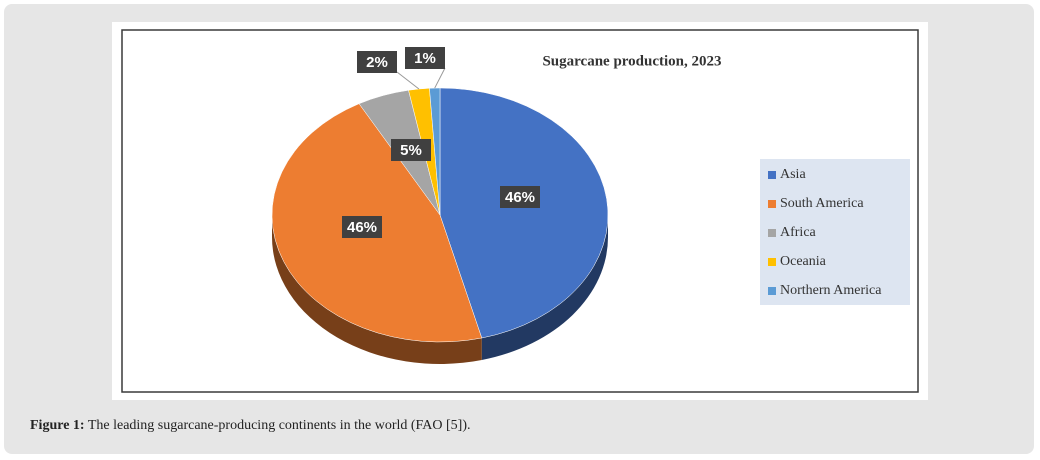 The width and height of the screenshot is (1040, 460). I want to click on data-label: 5%, so click(411, 150).